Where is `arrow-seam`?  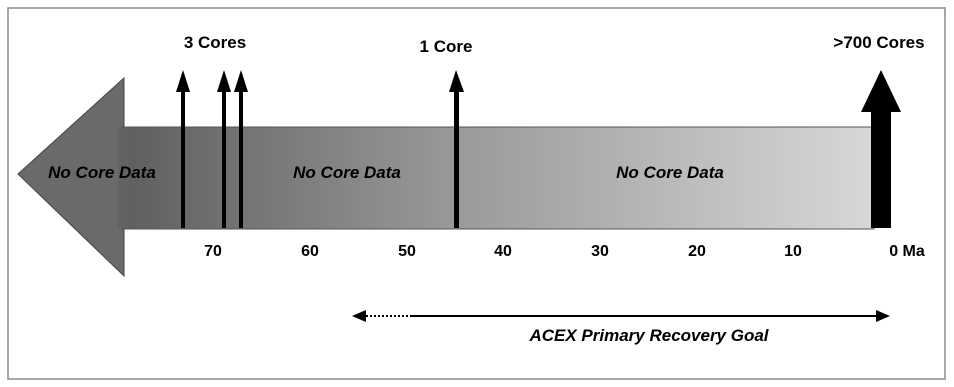
arrow-seam is located at coordinates (123, 178).